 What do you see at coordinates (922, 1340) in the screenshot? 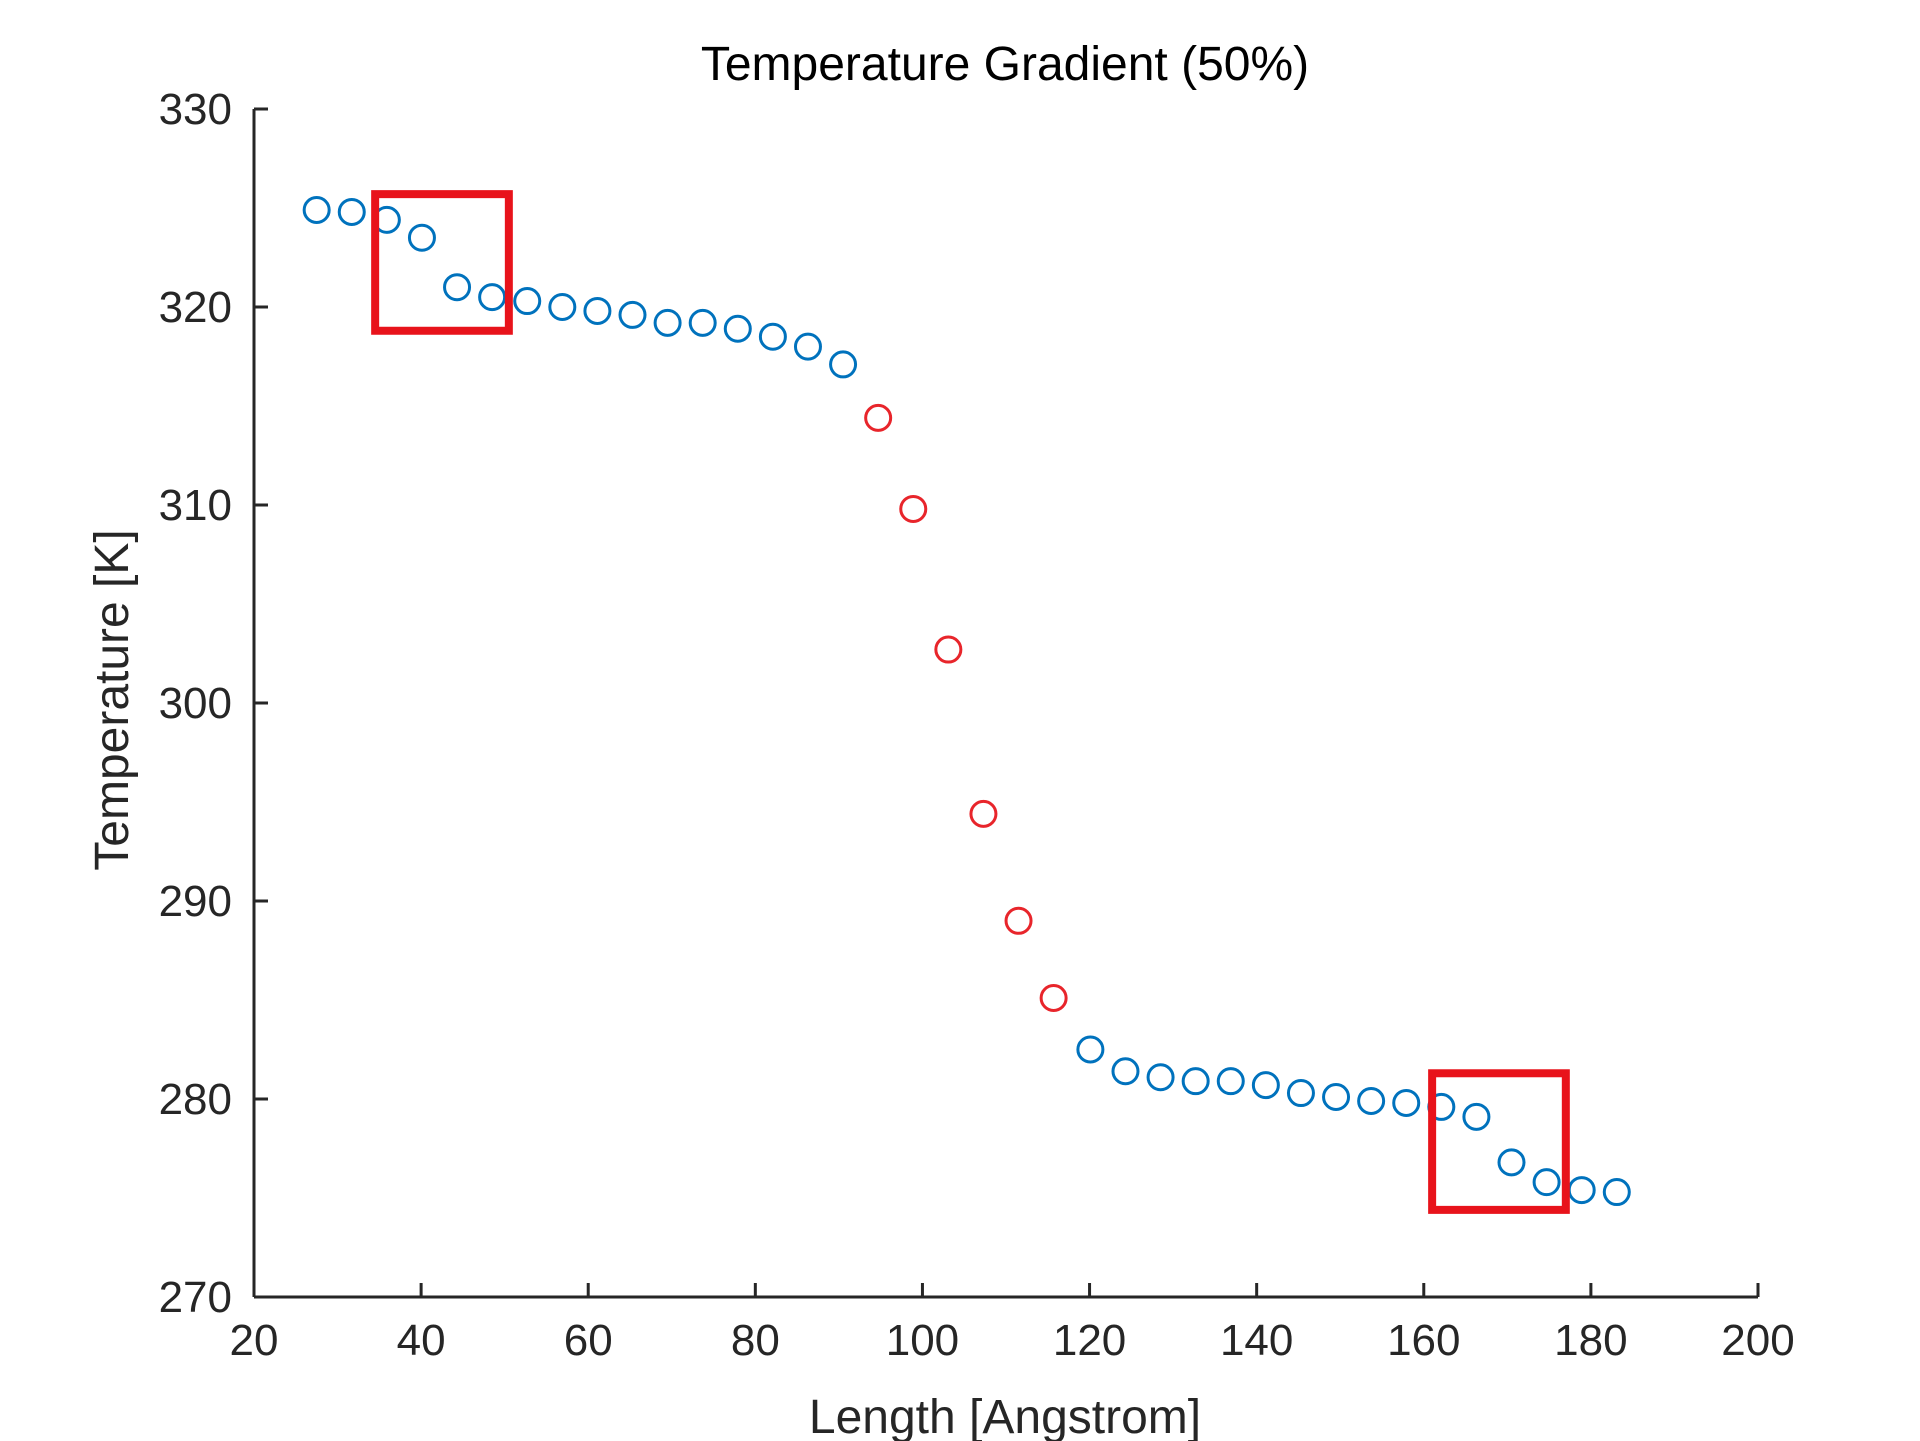
I see `x-tick-label: 100` at bounding box center [922, 1340].